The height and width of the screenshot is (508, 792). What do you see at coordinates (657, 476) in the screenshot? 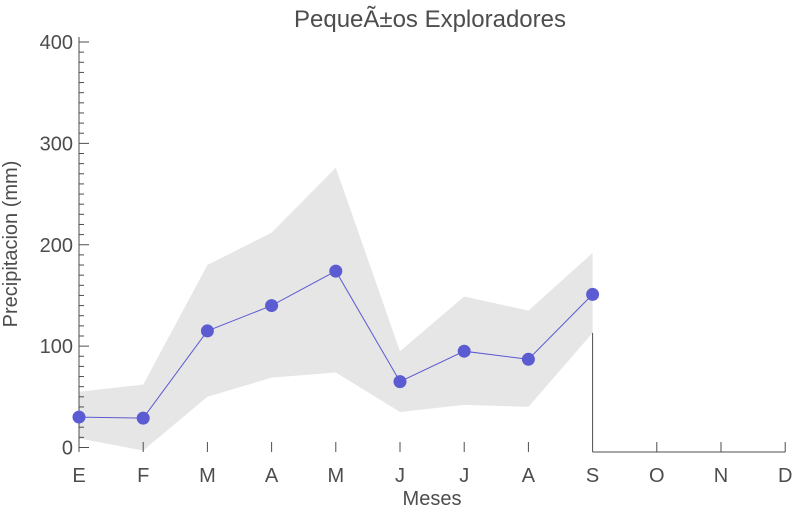
I see `x-tick-label: O` at bounding box center [657, 476].